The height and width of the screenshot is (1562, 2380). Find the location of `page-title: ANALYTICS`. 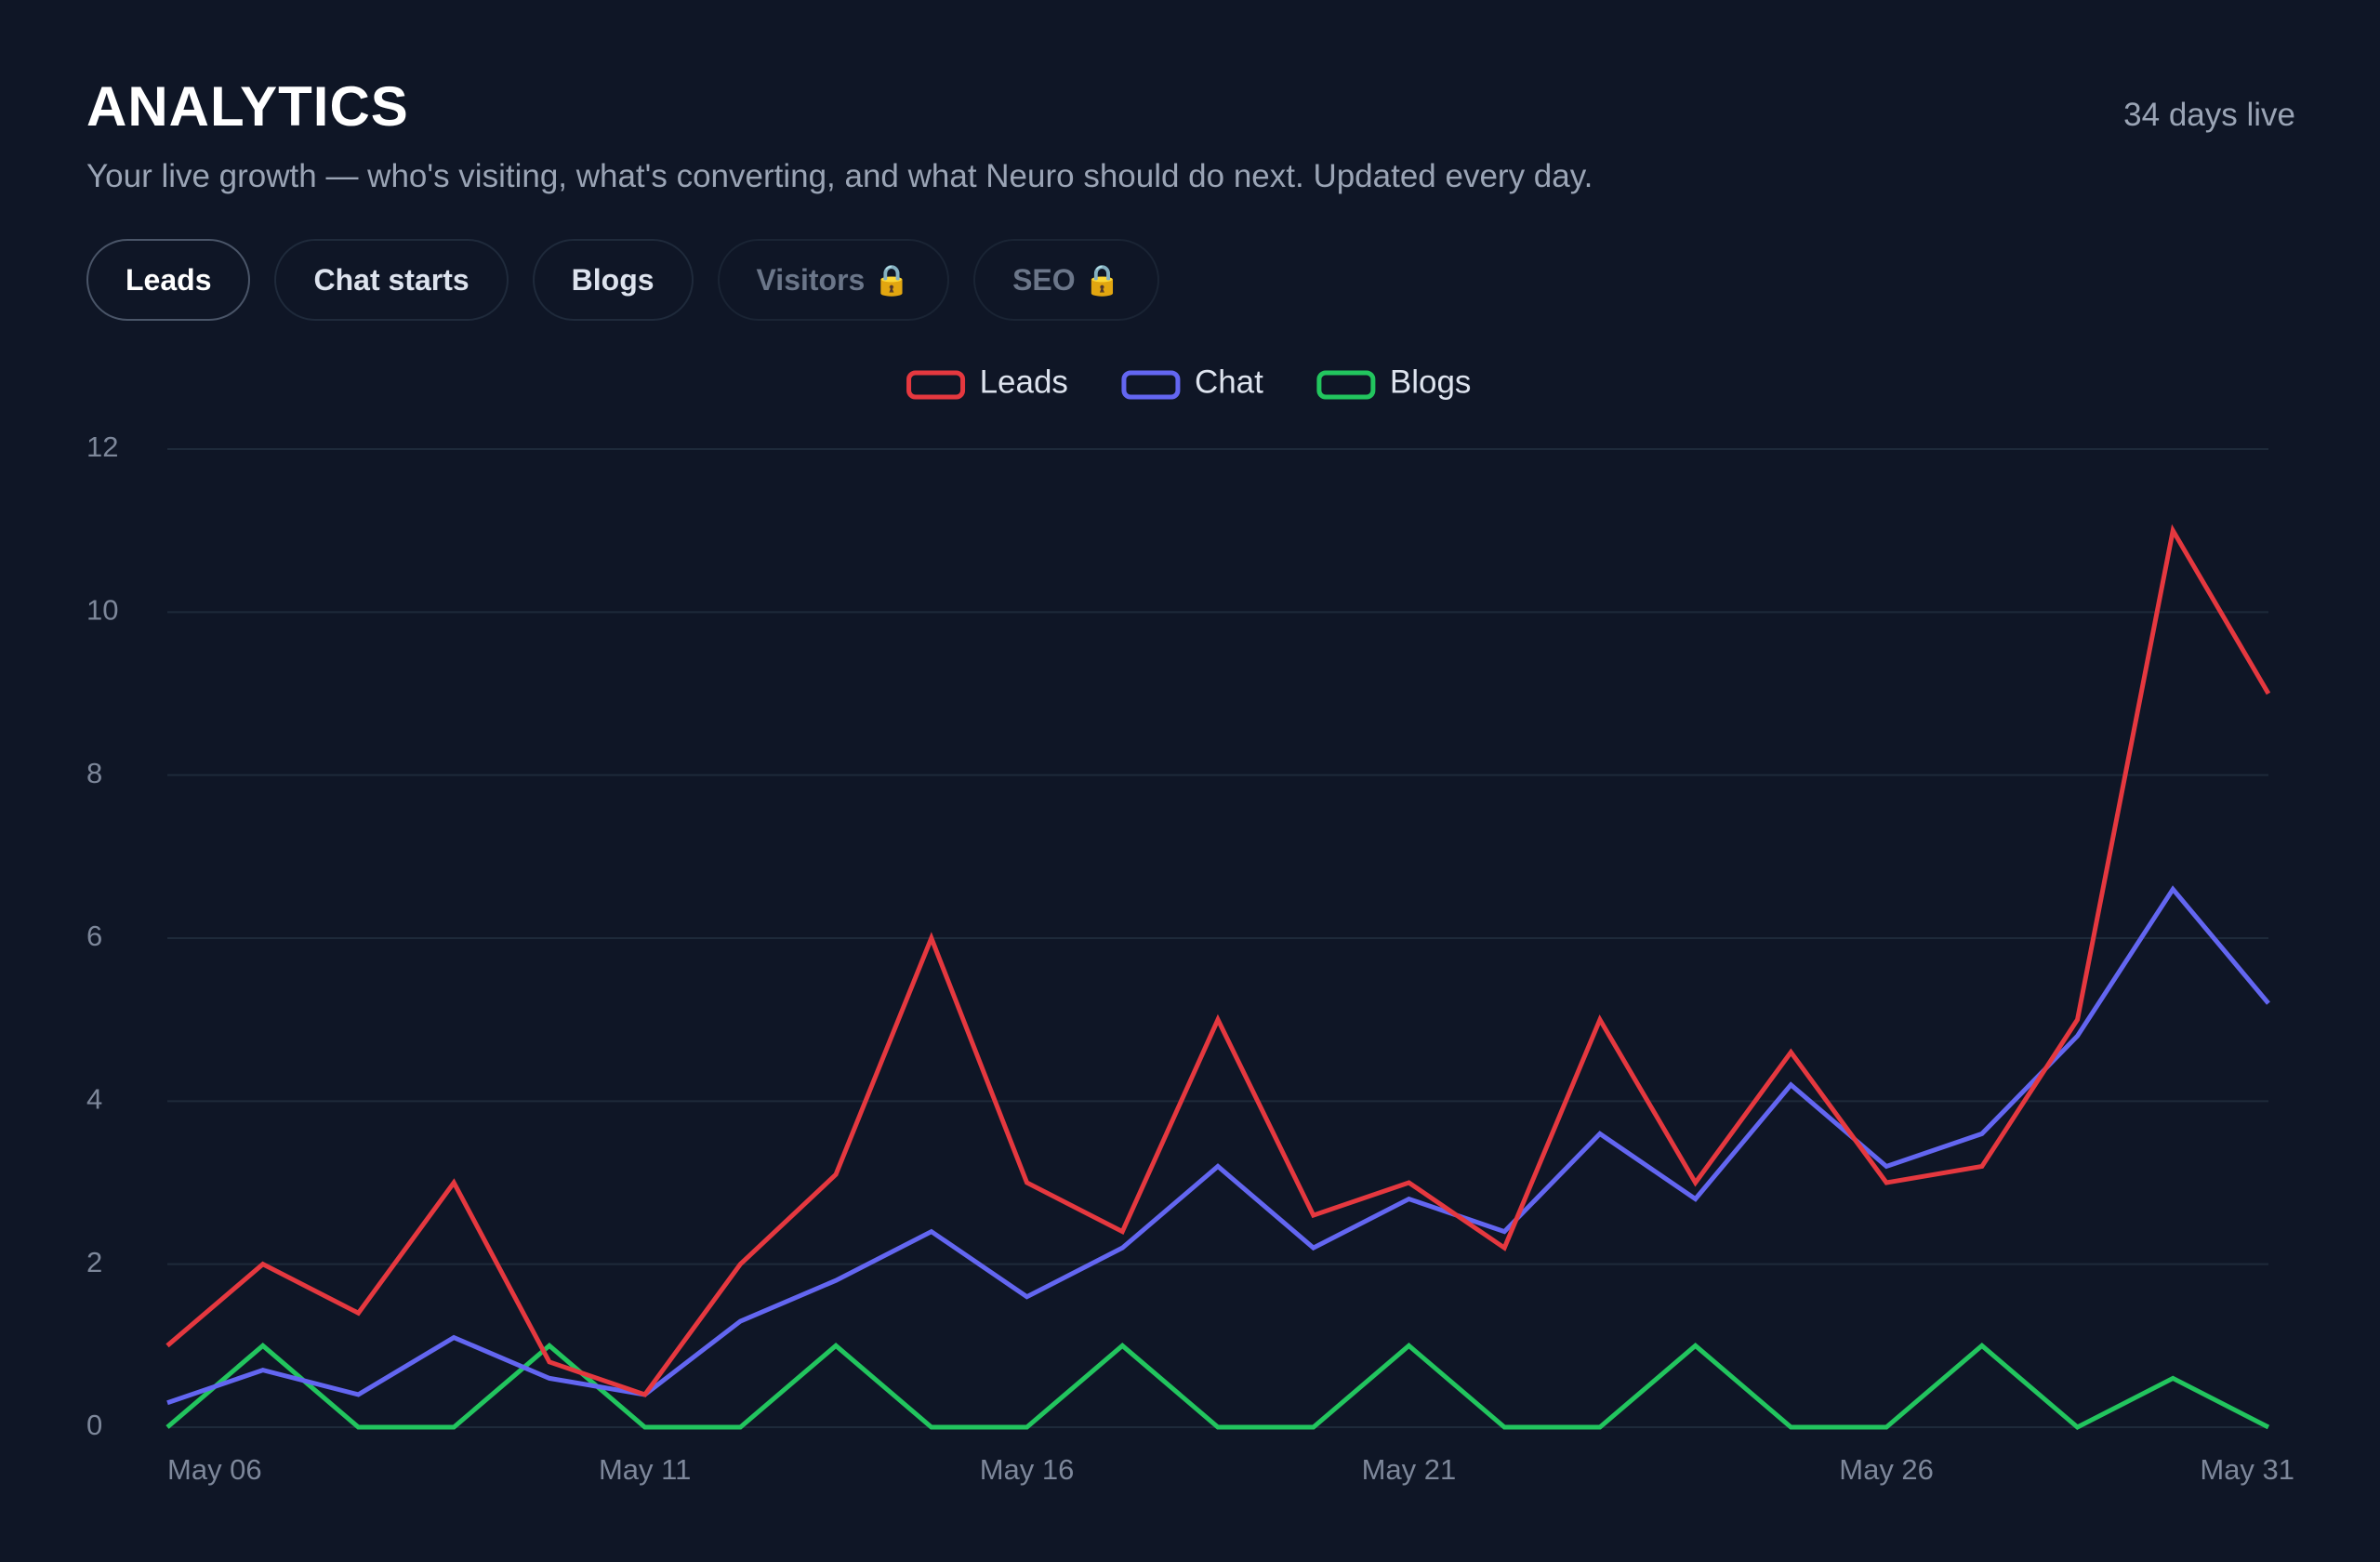

page-title: ANALYTICS is located at coordinates (247, 106).